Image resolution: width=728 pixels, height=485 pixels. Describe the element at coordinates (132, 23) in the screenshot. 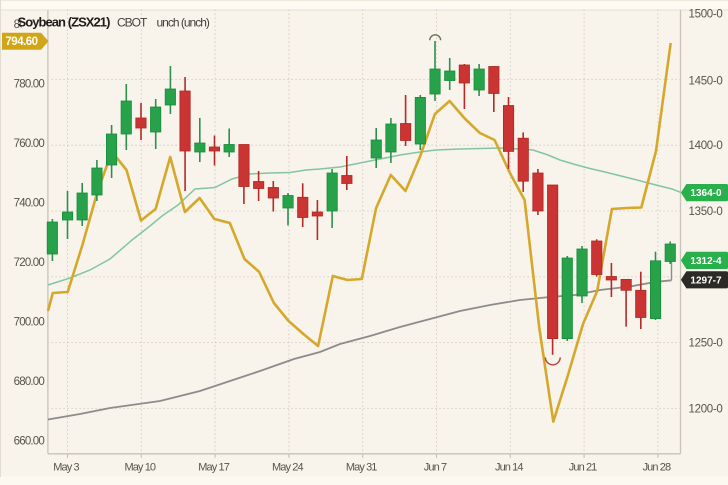

I see `svg-text: CBOT` at that location.